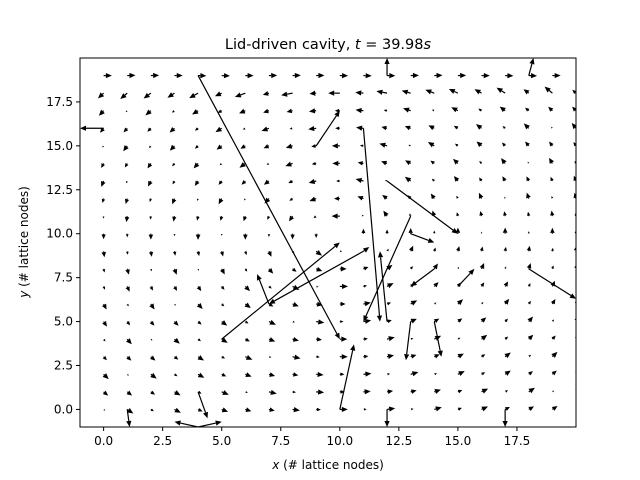  What do you see at coordinates (63, 322) in the screenshot?
I see `y-tick-label: 5.0` at bounding box center [63, 322].